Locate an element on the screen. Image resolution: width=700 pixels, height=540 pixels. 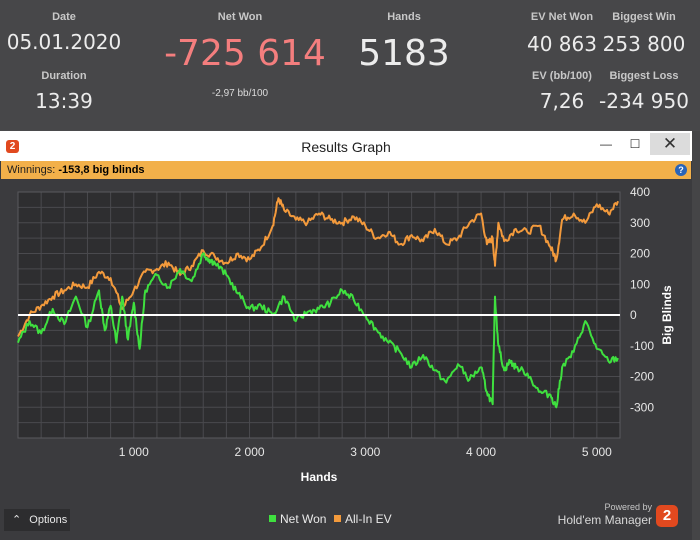
options-label: Options is located at coordinates (48, 520).